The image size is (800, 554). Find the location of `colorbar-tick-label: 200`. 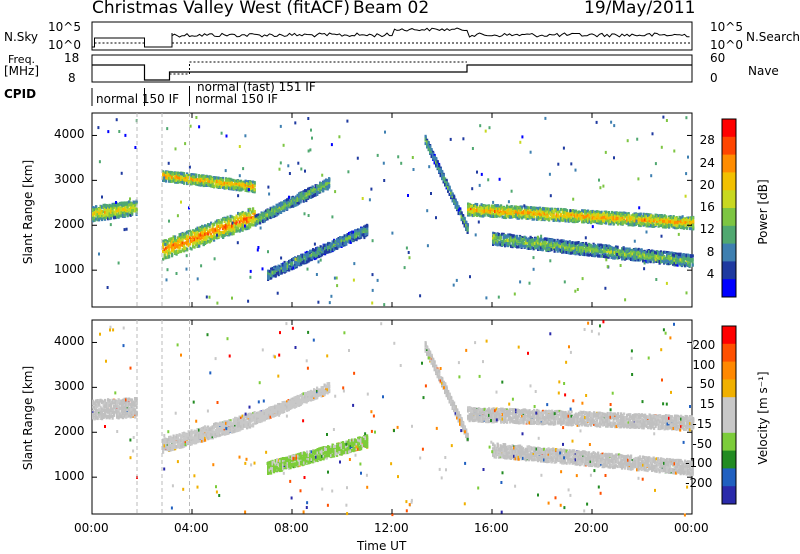

colorbar-tick-label: 200 is located at coordinates (704, 344).